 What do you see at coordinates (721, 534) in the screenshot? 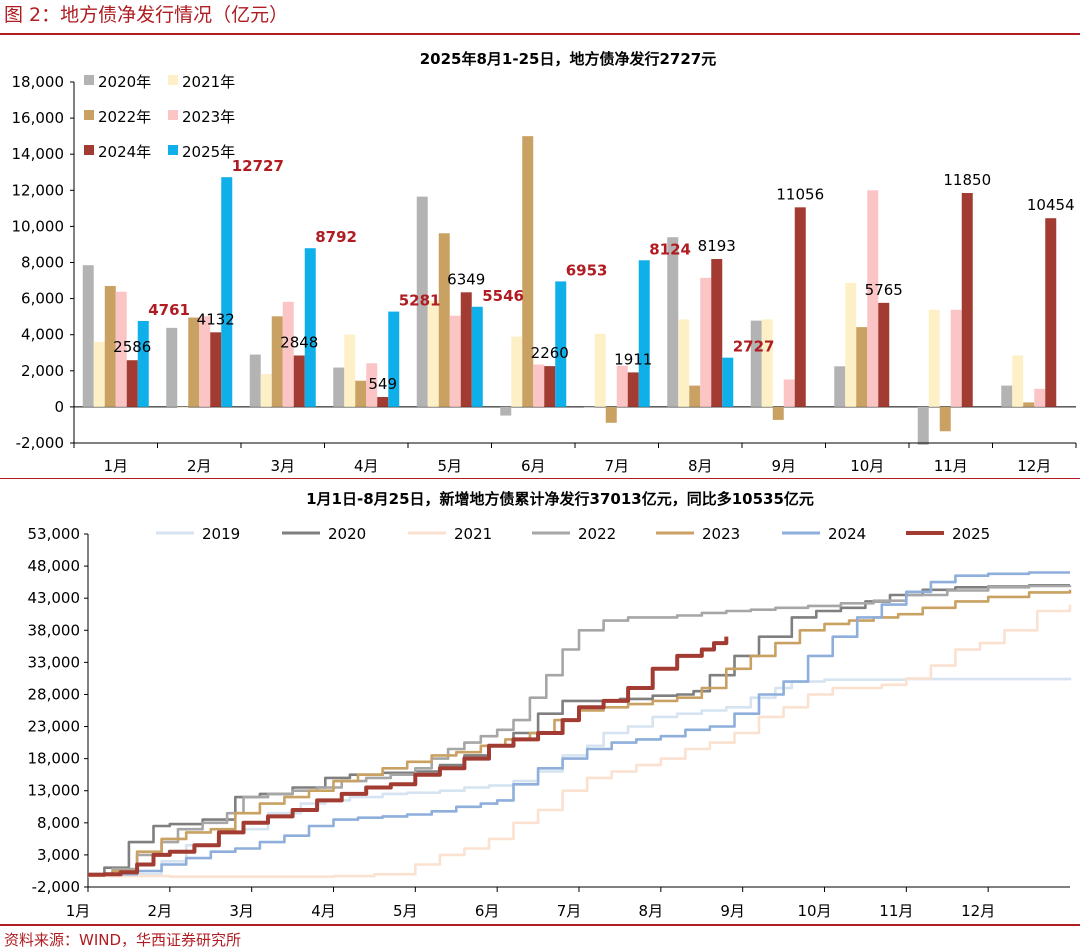
I see `legend-label: 2023` at bounding box center [721, 534].